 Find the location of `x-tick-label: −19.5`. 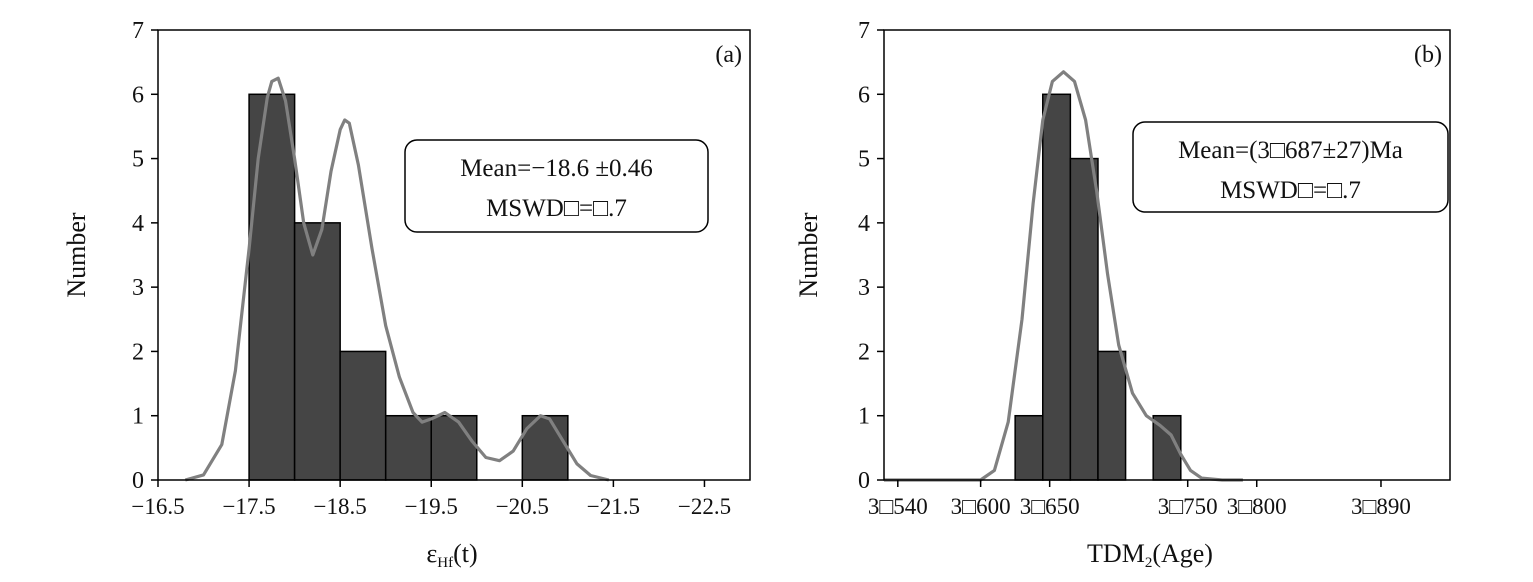

x-tick-label: −19.5 is located at coordinates (431, 506).